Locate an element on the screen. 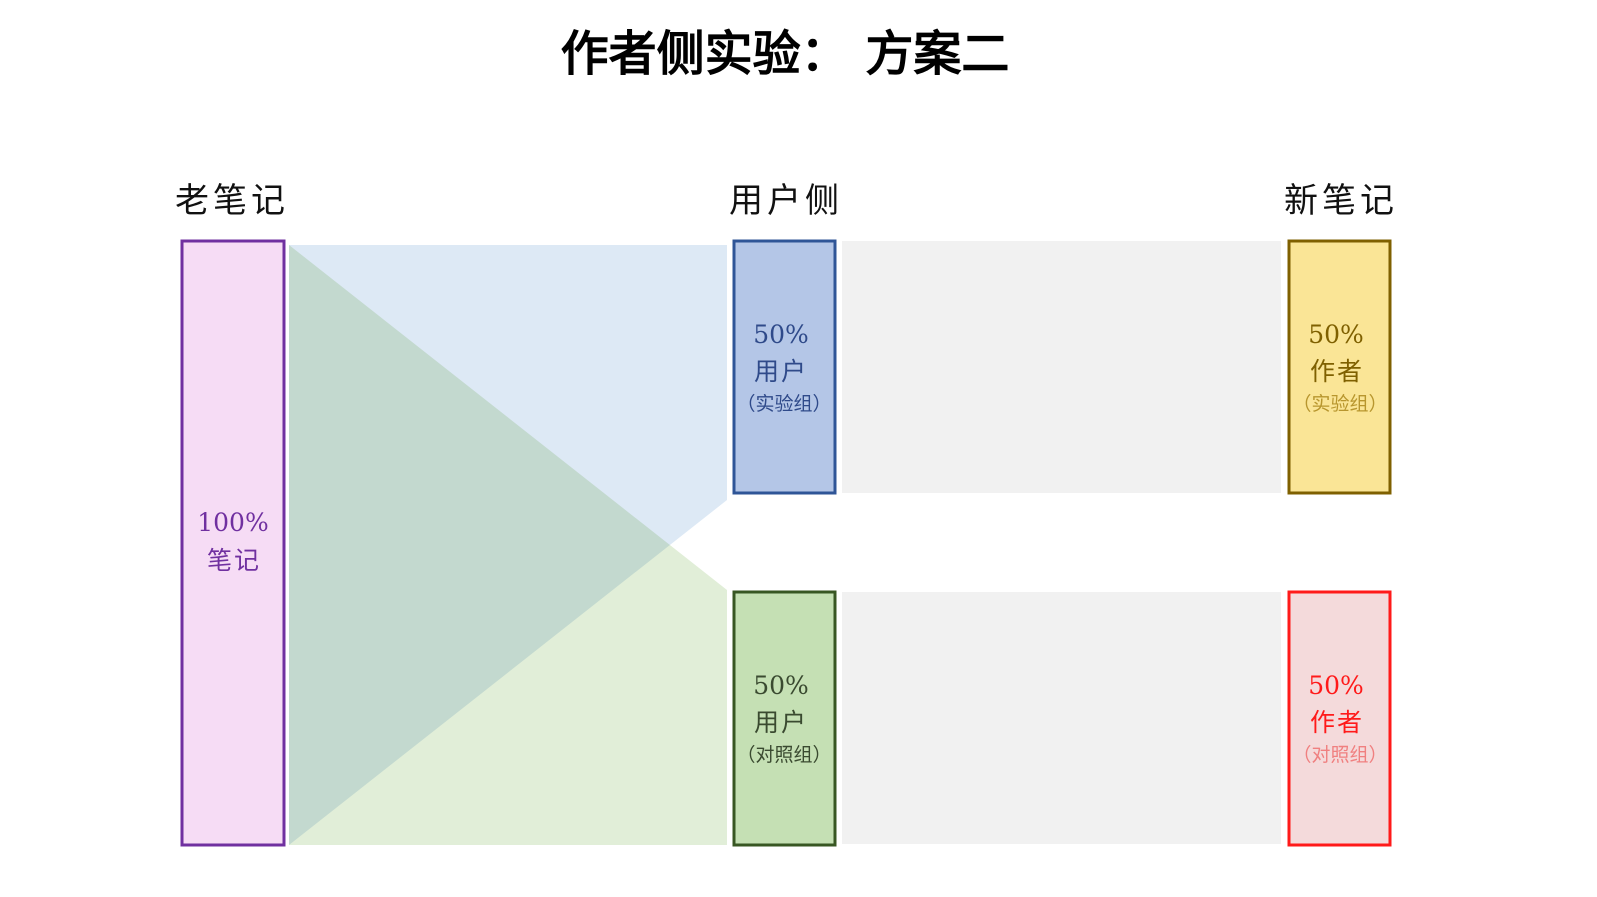  node-user-experiment: 50% 用户 （实验组） is located at coordinates (784, 367).